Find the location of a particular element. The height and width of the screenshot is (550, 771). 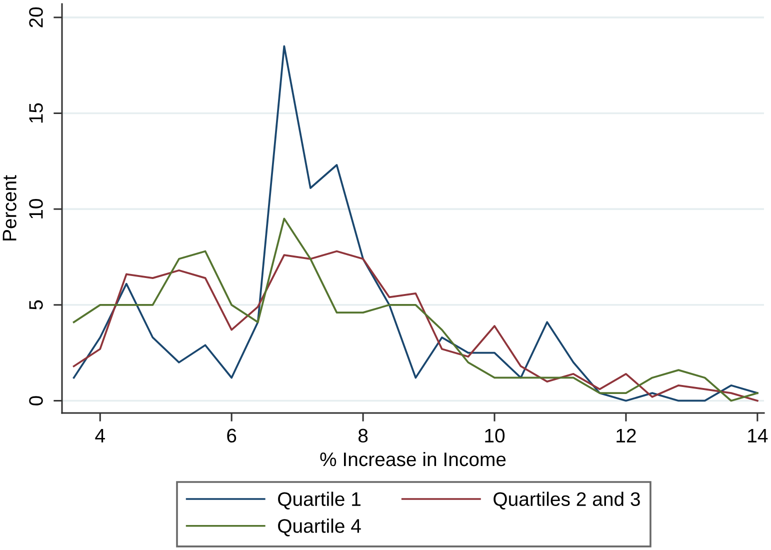

x-tick-label: 10 is located at coordinates (495, 435).